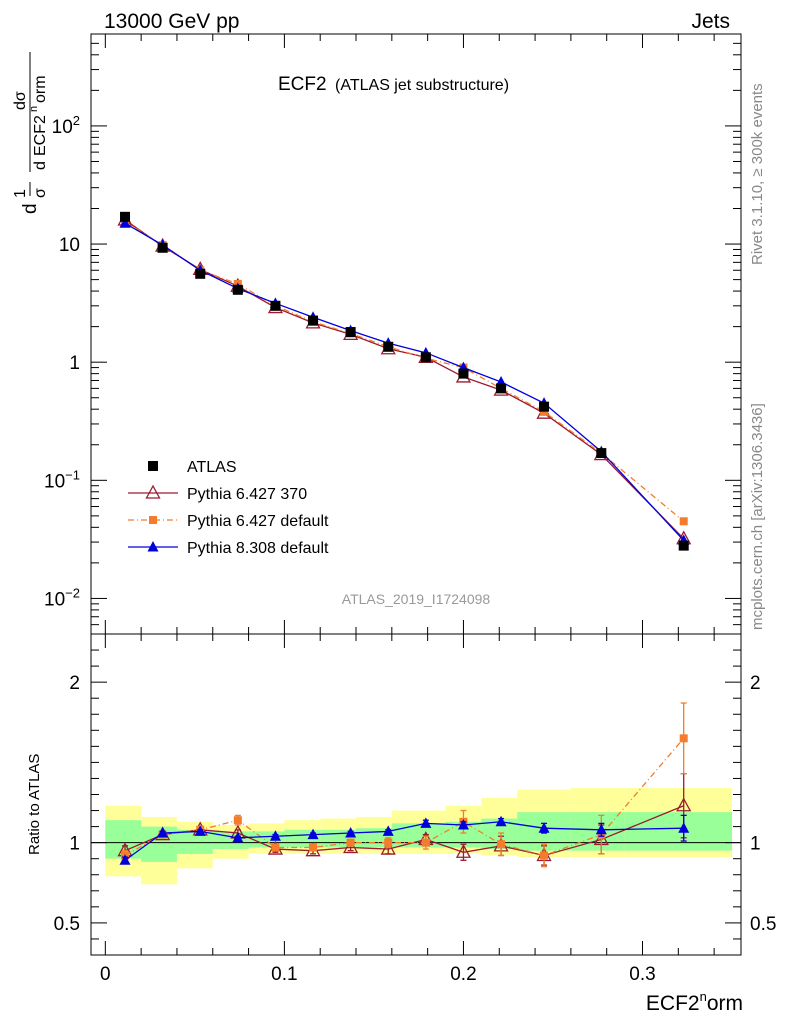  I want to click on header-jets-label: Jets, so click(710, 21).